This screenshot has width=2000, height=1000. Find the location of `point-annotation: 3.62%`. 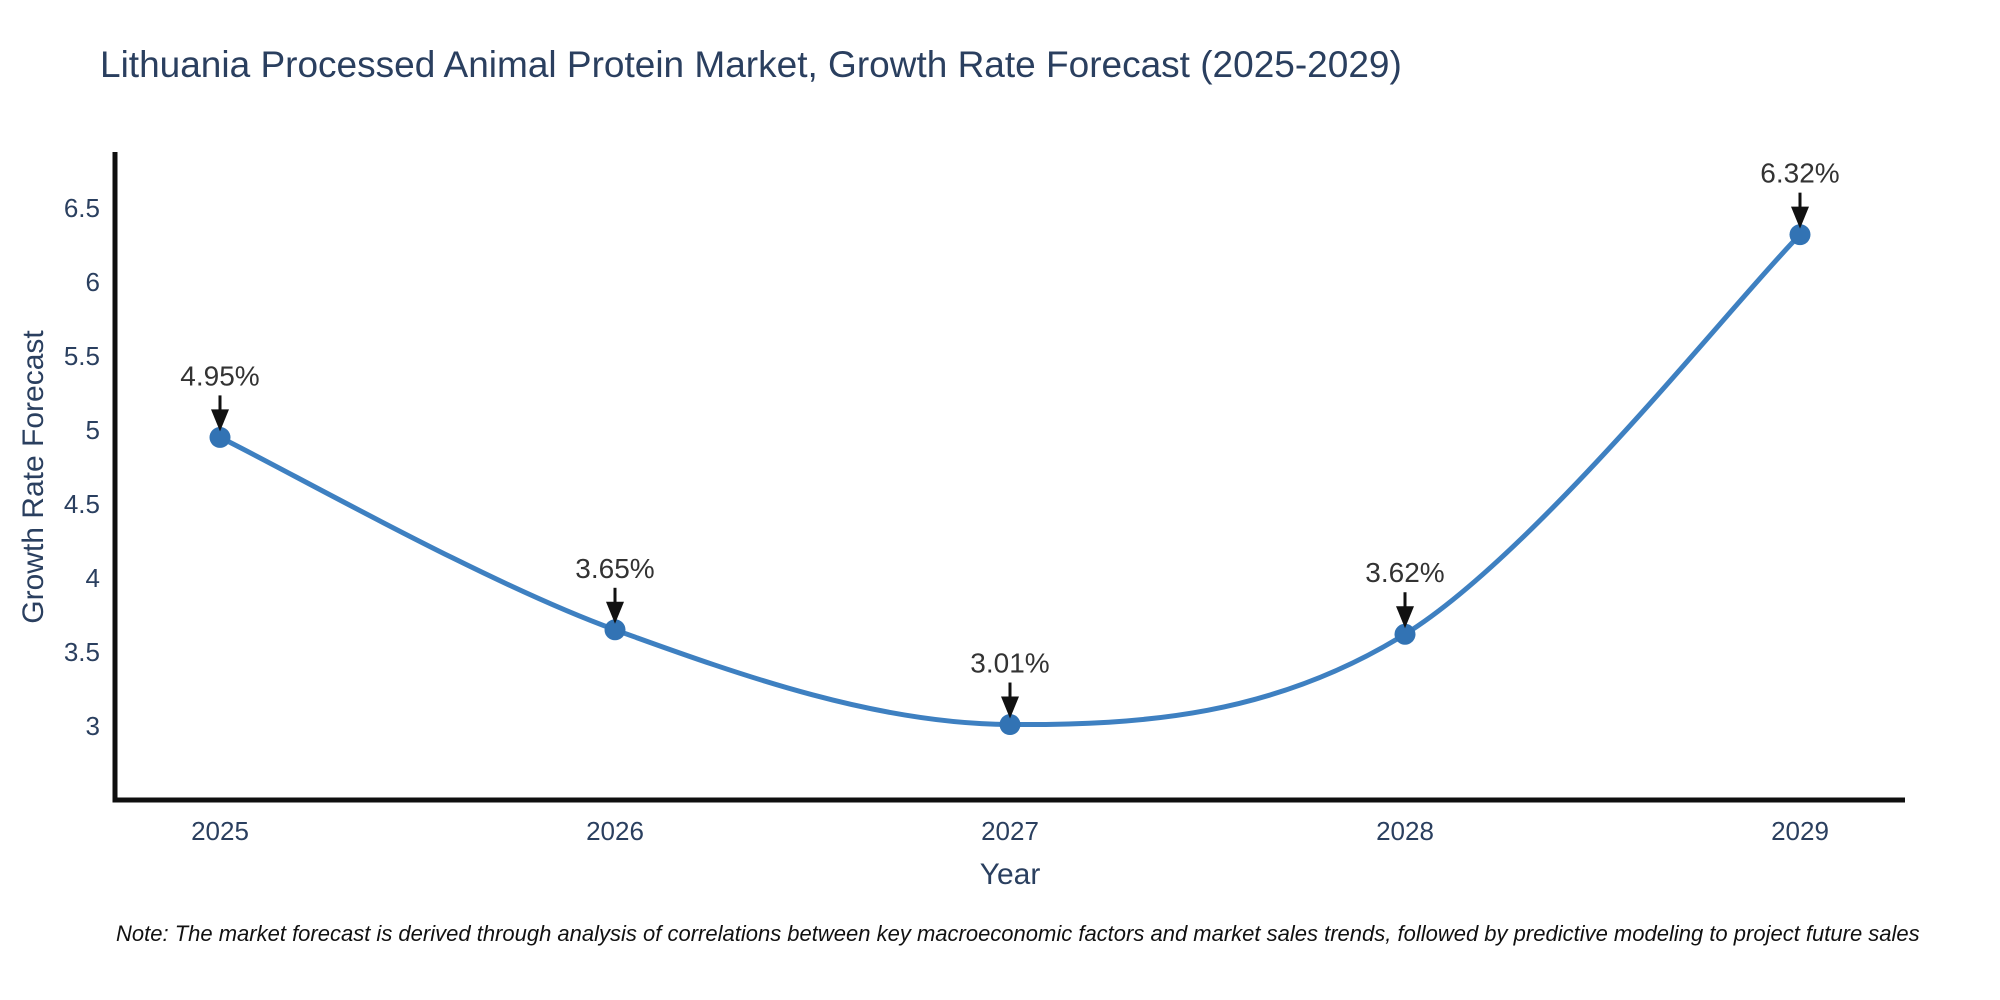

point-annotation: 3.62% is located at coordinates (1404, 572).